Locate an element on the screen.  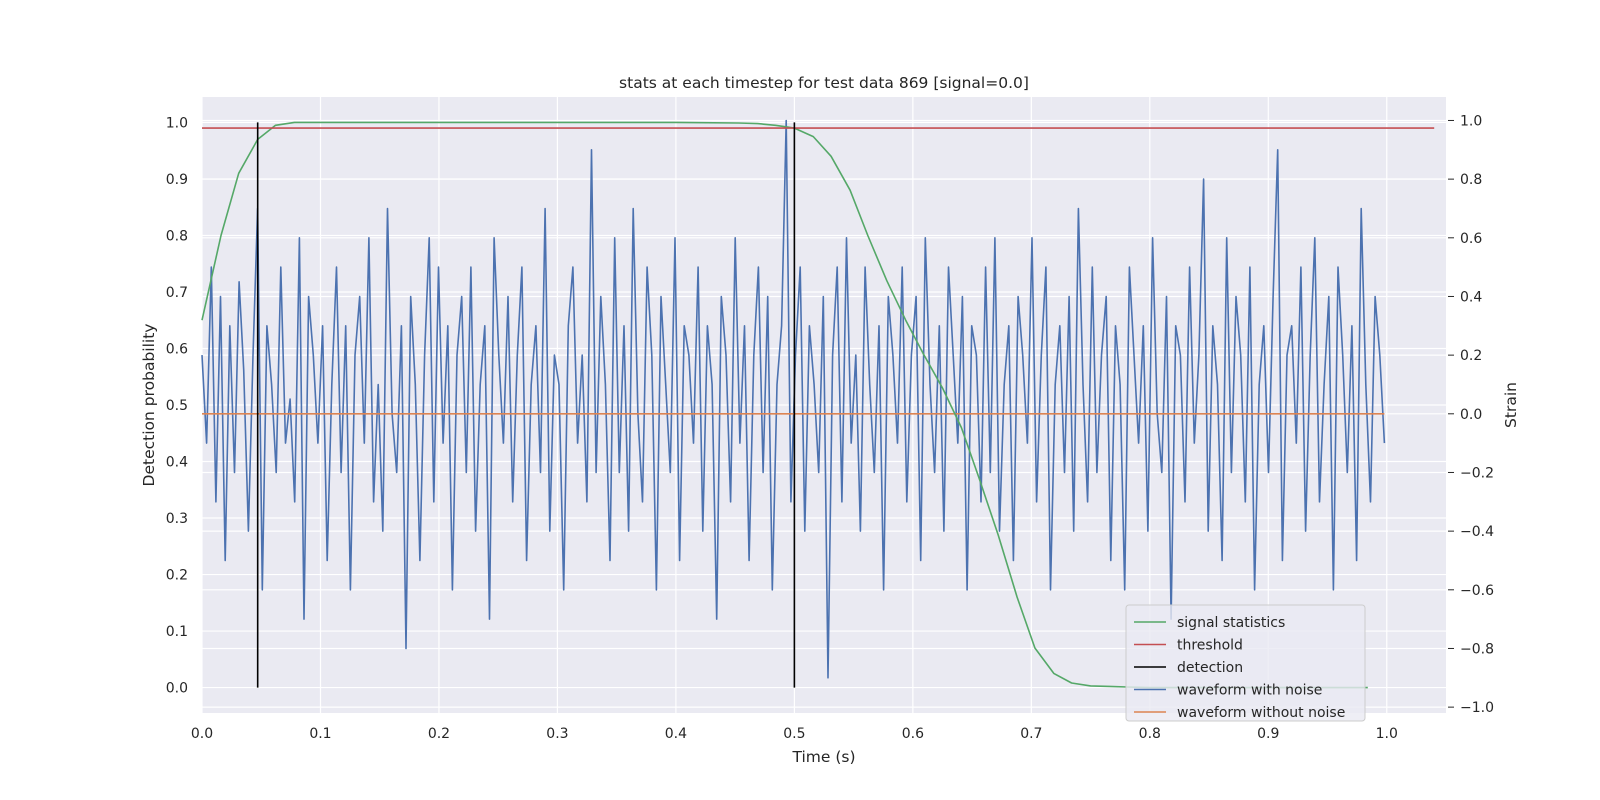
y-right-tick-label: 0.0 is located at coordinates (1471, 415).